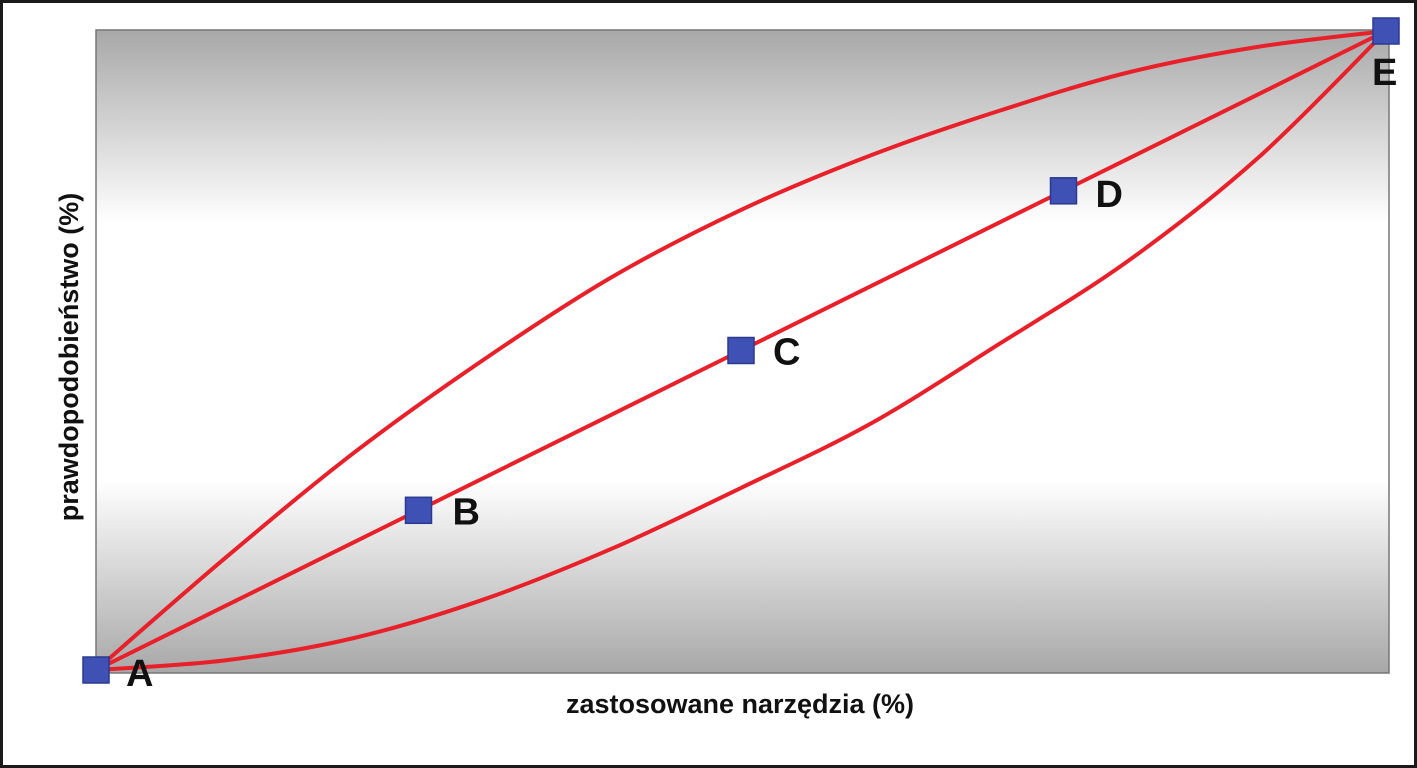  What do you see at coordinates (1109, 195) in the screenshot?
I see `point-label-d: D` at bounding box center [1109, 195].